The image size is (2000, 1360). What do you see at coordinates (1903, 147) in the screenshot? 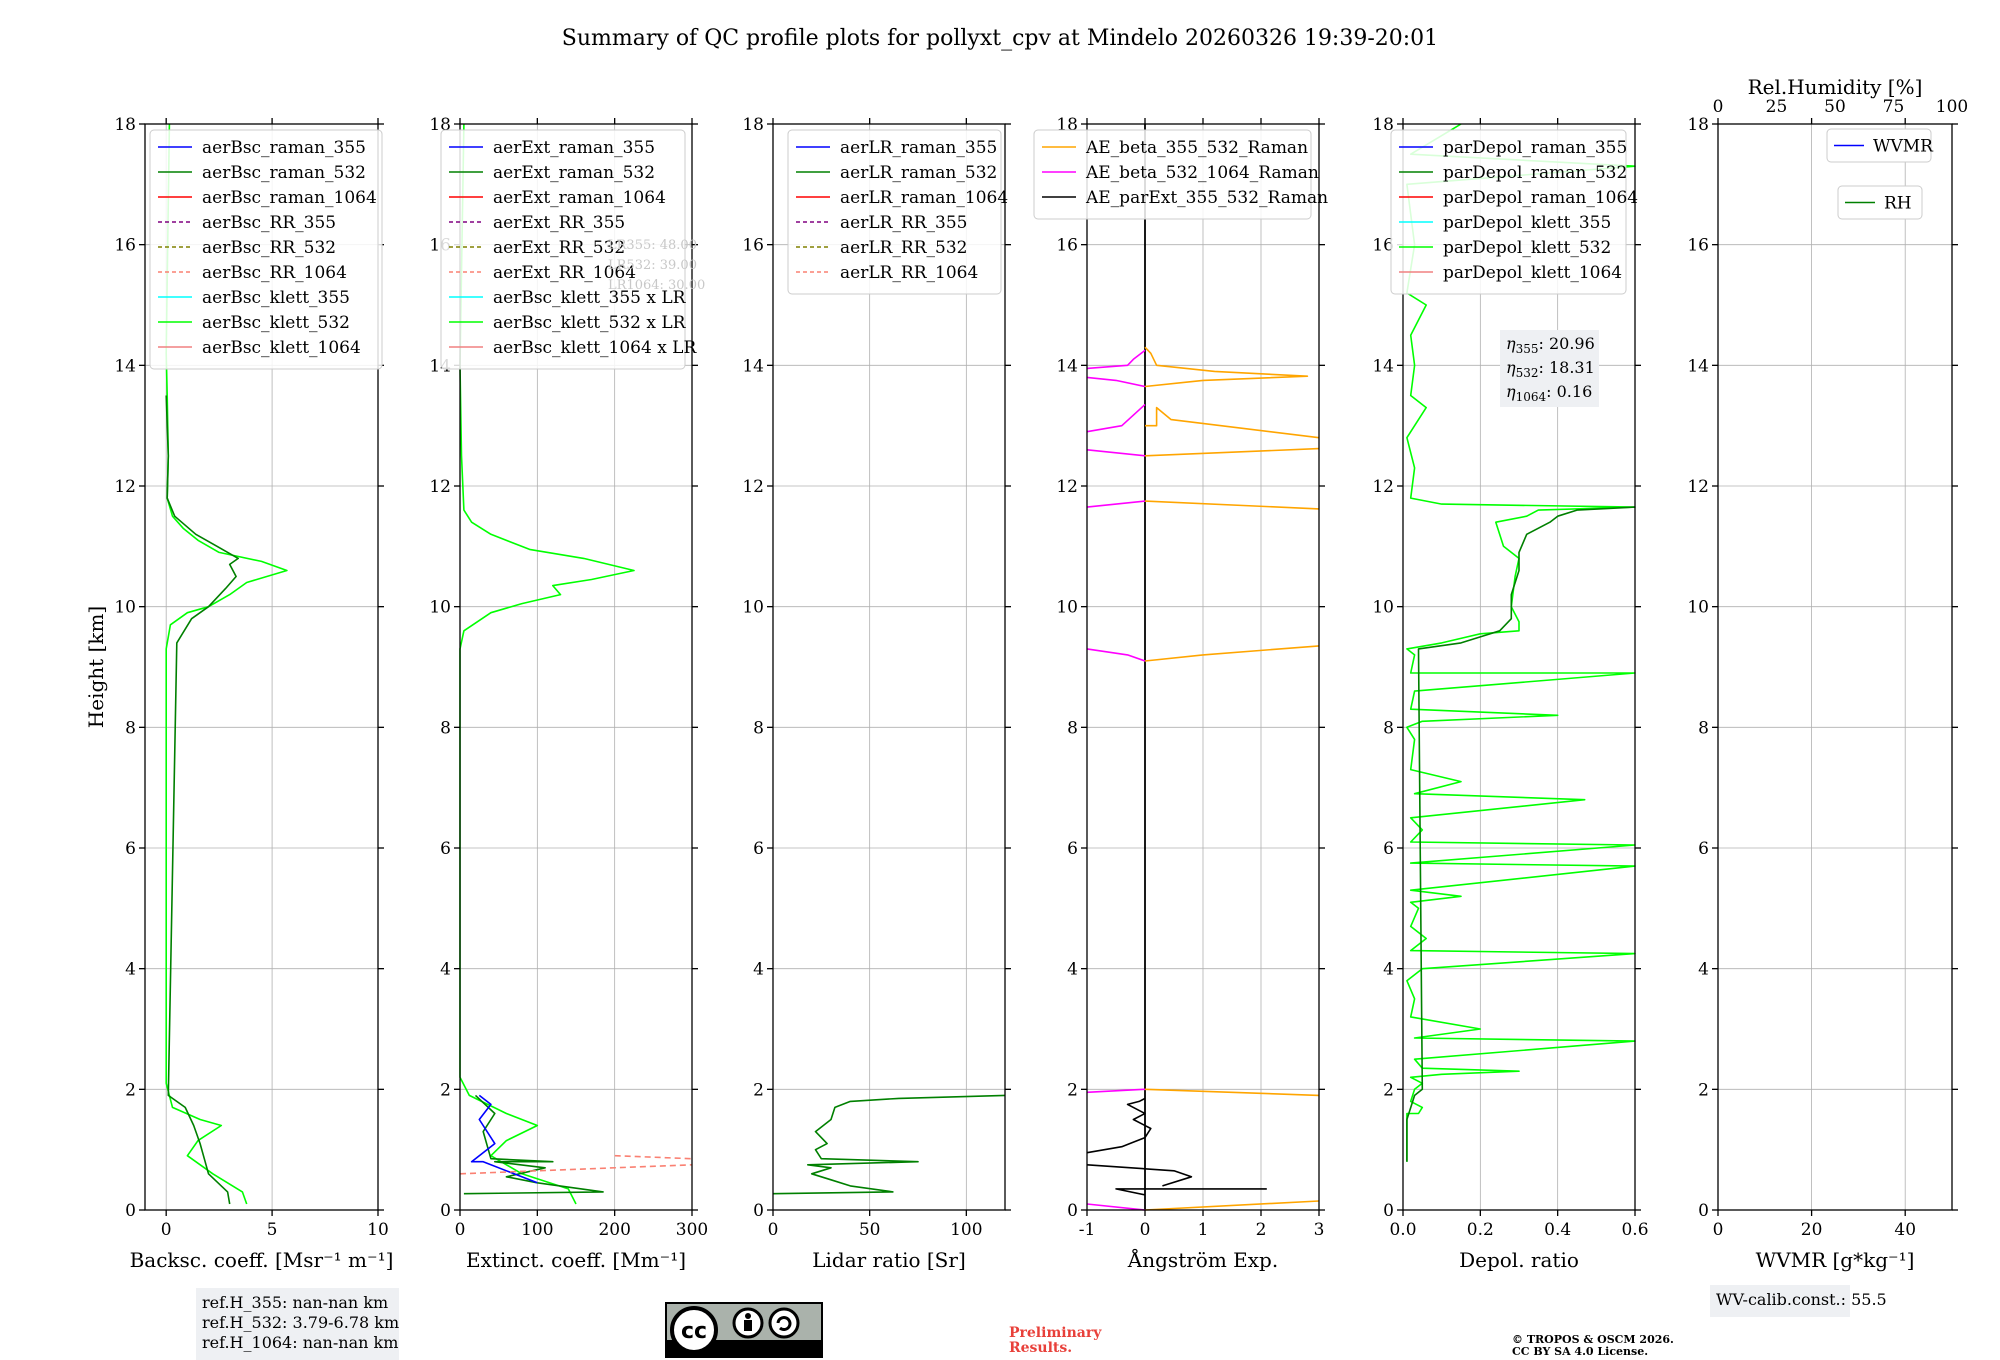
I see `legend-label: WVMR` at bounding box center [1903, 147].